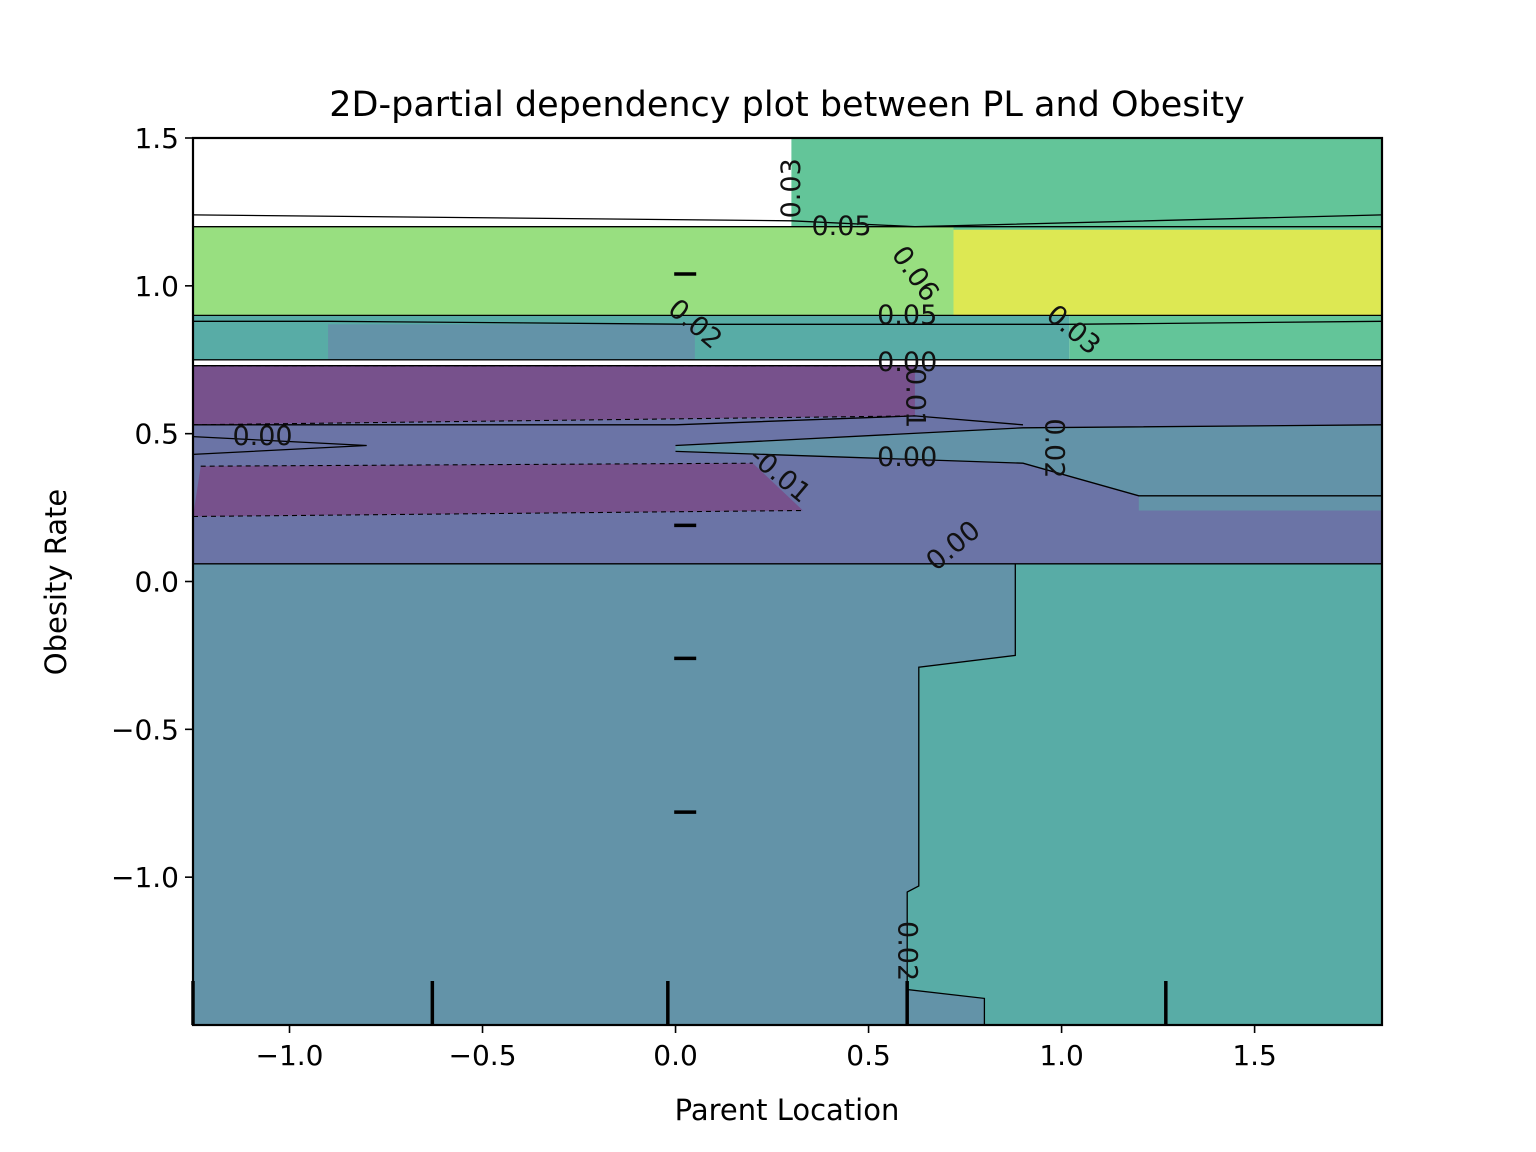 Image resolution: width=1536 pixels, height=1152 pixels. What do you see at coordinates (262, 436) in the screenshot?
I see `contour-label-9: 0.00` at bounding box center [262, 436].